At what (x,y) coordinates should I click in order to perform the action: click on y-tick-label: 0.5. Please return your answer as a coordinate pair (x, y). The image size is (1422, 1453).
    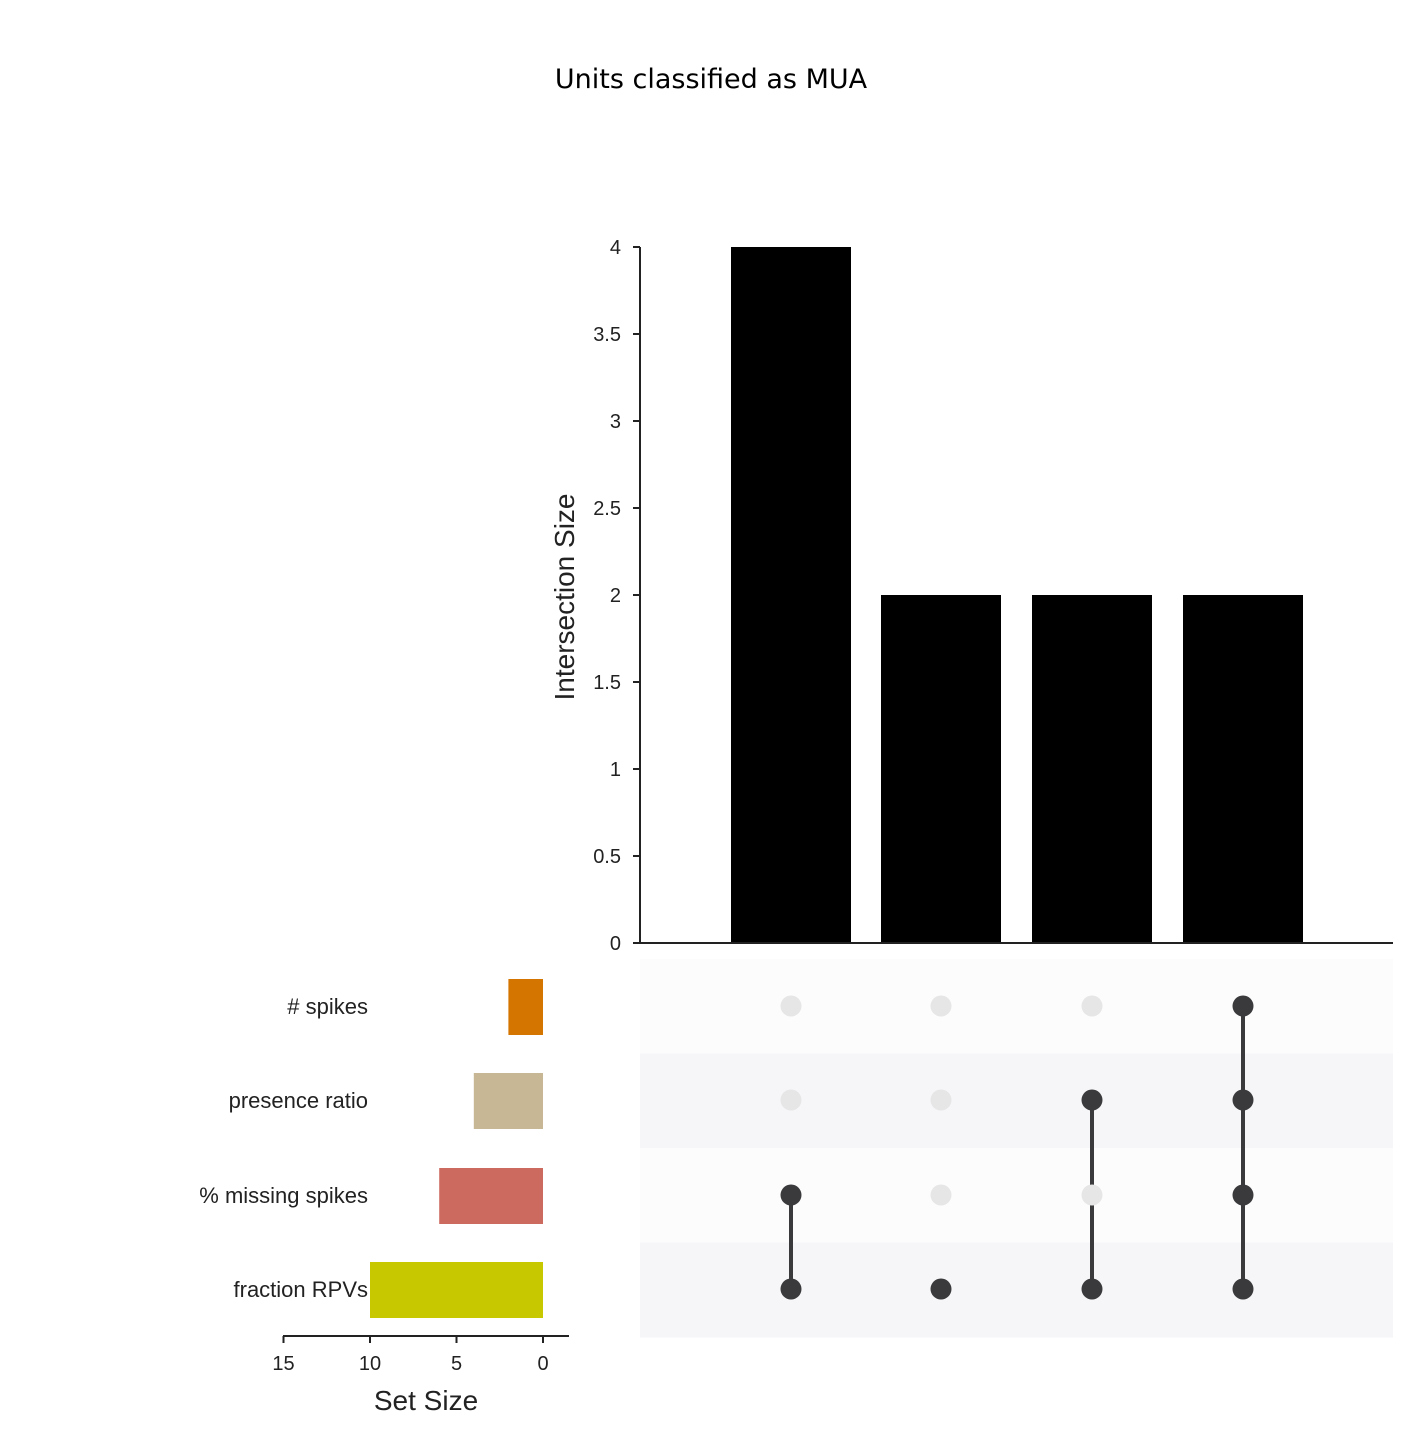
    Looking at the image, I should click on (607, 857).